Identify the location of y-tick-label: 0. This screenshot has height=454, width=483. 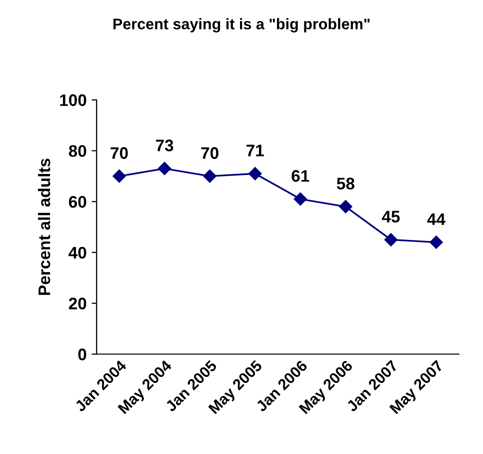
(82, 354).